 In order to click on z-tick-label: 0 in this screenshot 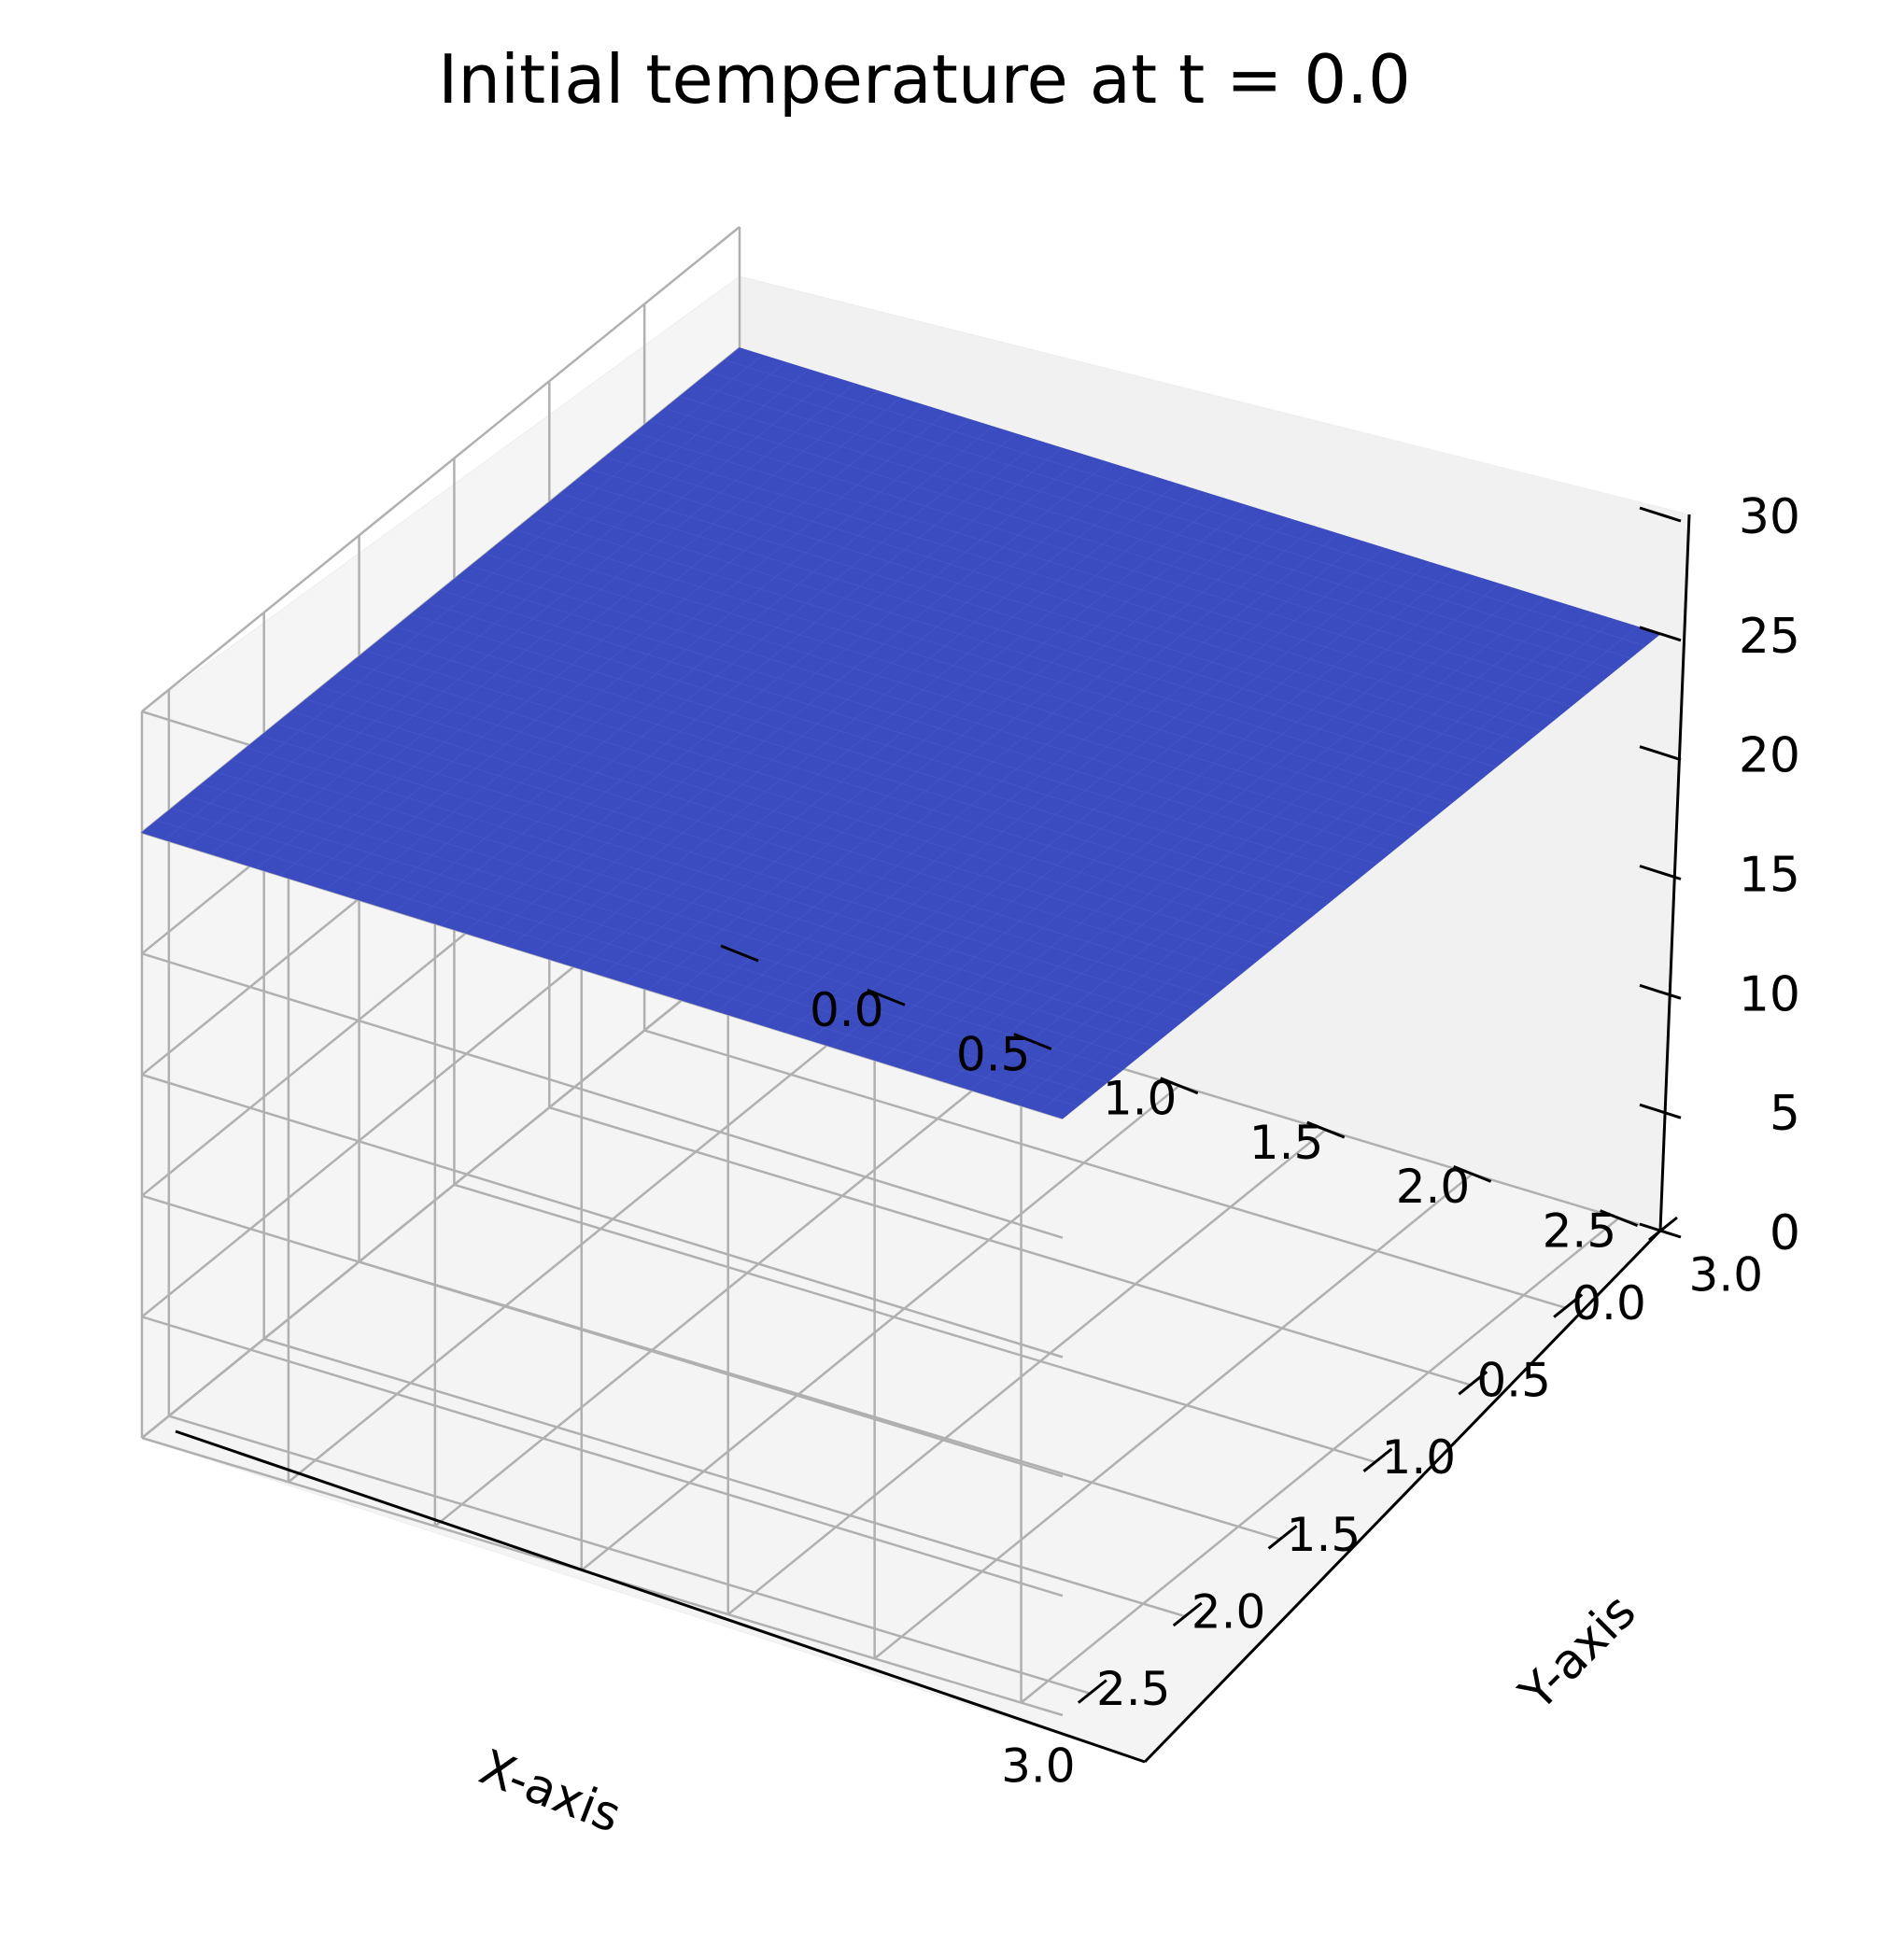, I will do `click(1785, 1233)`.